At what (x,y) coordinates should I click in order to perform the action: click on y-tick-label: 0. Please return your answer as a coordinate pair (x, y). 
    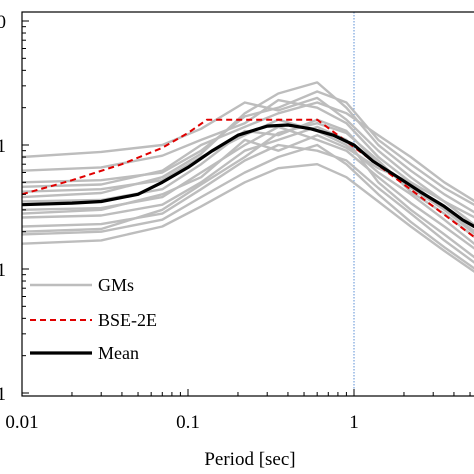
    Looking at the image, I should click on (3, 22).